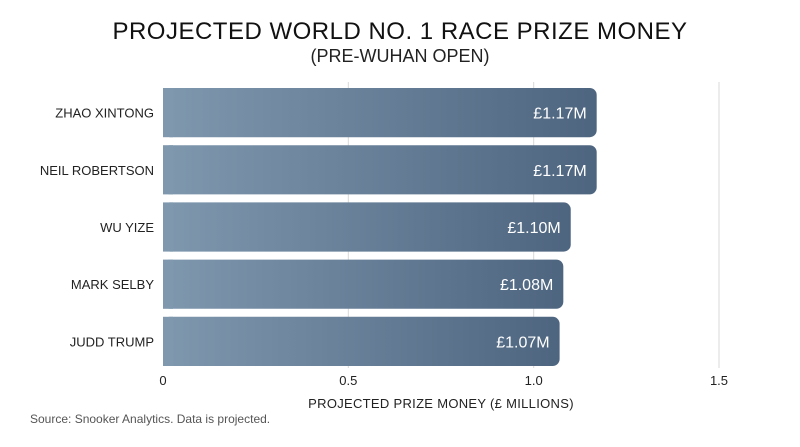  Describe the element at coordinates (400, 56) in the screenshot. I see `chart-subtitle: (PRE-WUHAN OPEN)` at that location.